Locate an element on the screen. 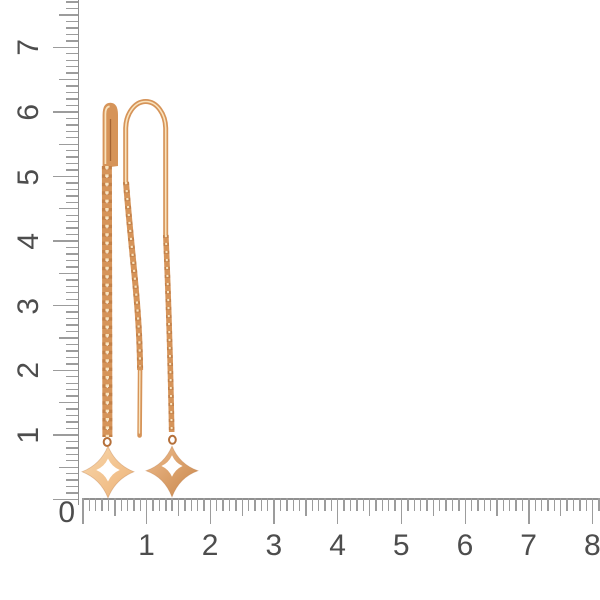 This screenshot has height=600, width=600. horizontal-ruler-label: 8 is located at coordinates (592, 545).